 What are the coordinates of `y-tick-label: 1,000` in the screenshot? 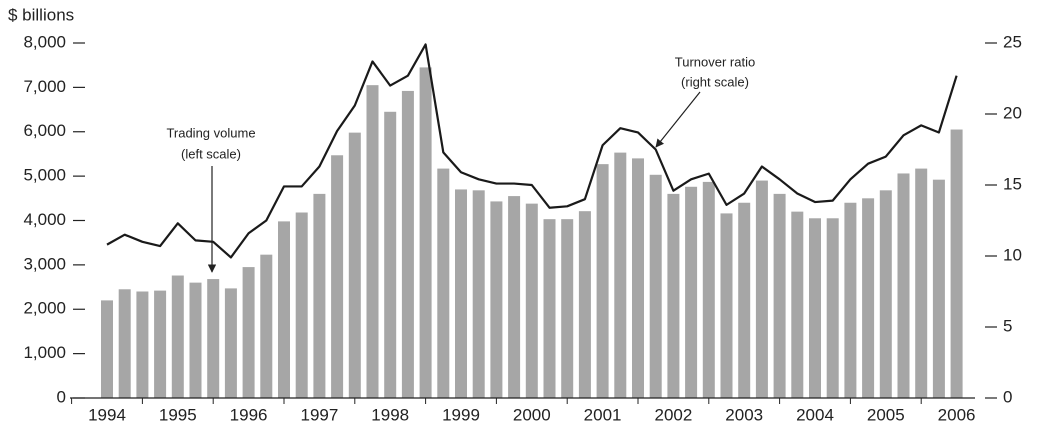 It's located at (44, 352).